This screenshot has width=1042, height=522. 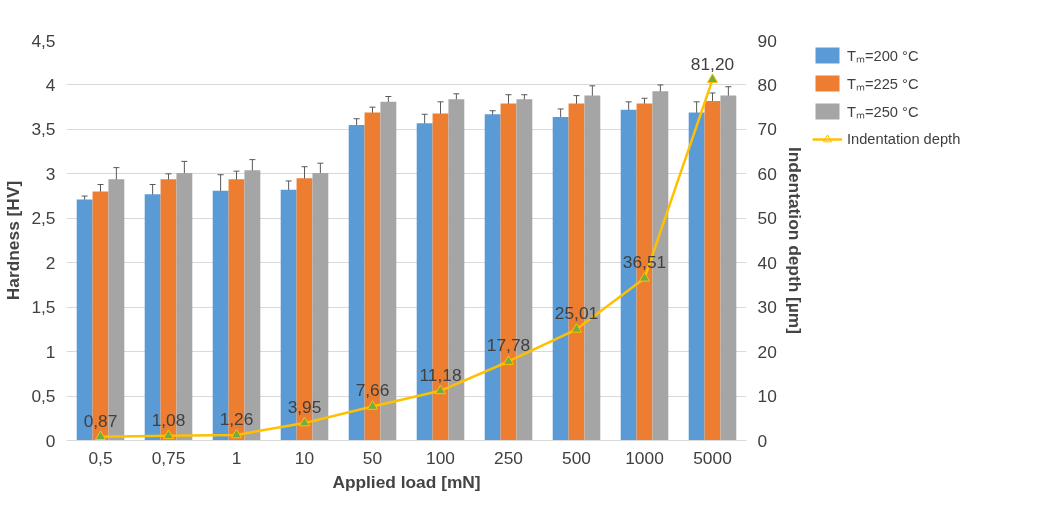 What do you see at coordinates (168, 419) in the screenshot?
I see `data-label: 1,08` at bounding box center [168, 419].